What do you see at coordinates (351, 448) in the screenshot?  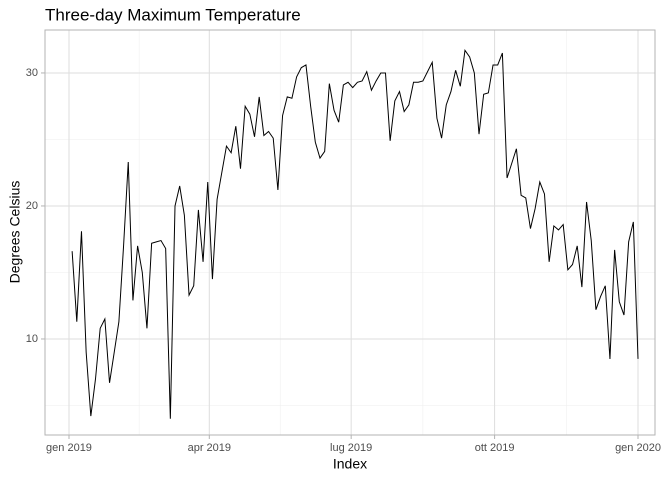 I see `x-tick-label: lug 2019` at bounding box center [351, 448].